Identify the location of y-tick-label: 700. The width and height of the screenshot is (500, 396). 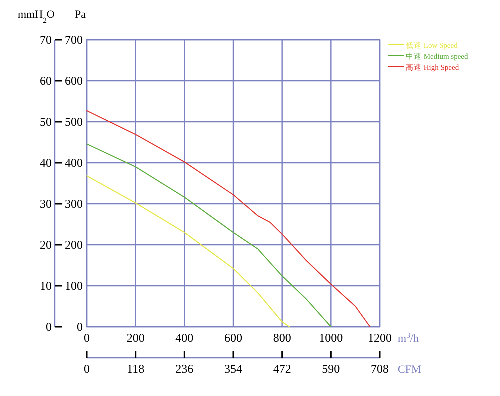
(74, 40).